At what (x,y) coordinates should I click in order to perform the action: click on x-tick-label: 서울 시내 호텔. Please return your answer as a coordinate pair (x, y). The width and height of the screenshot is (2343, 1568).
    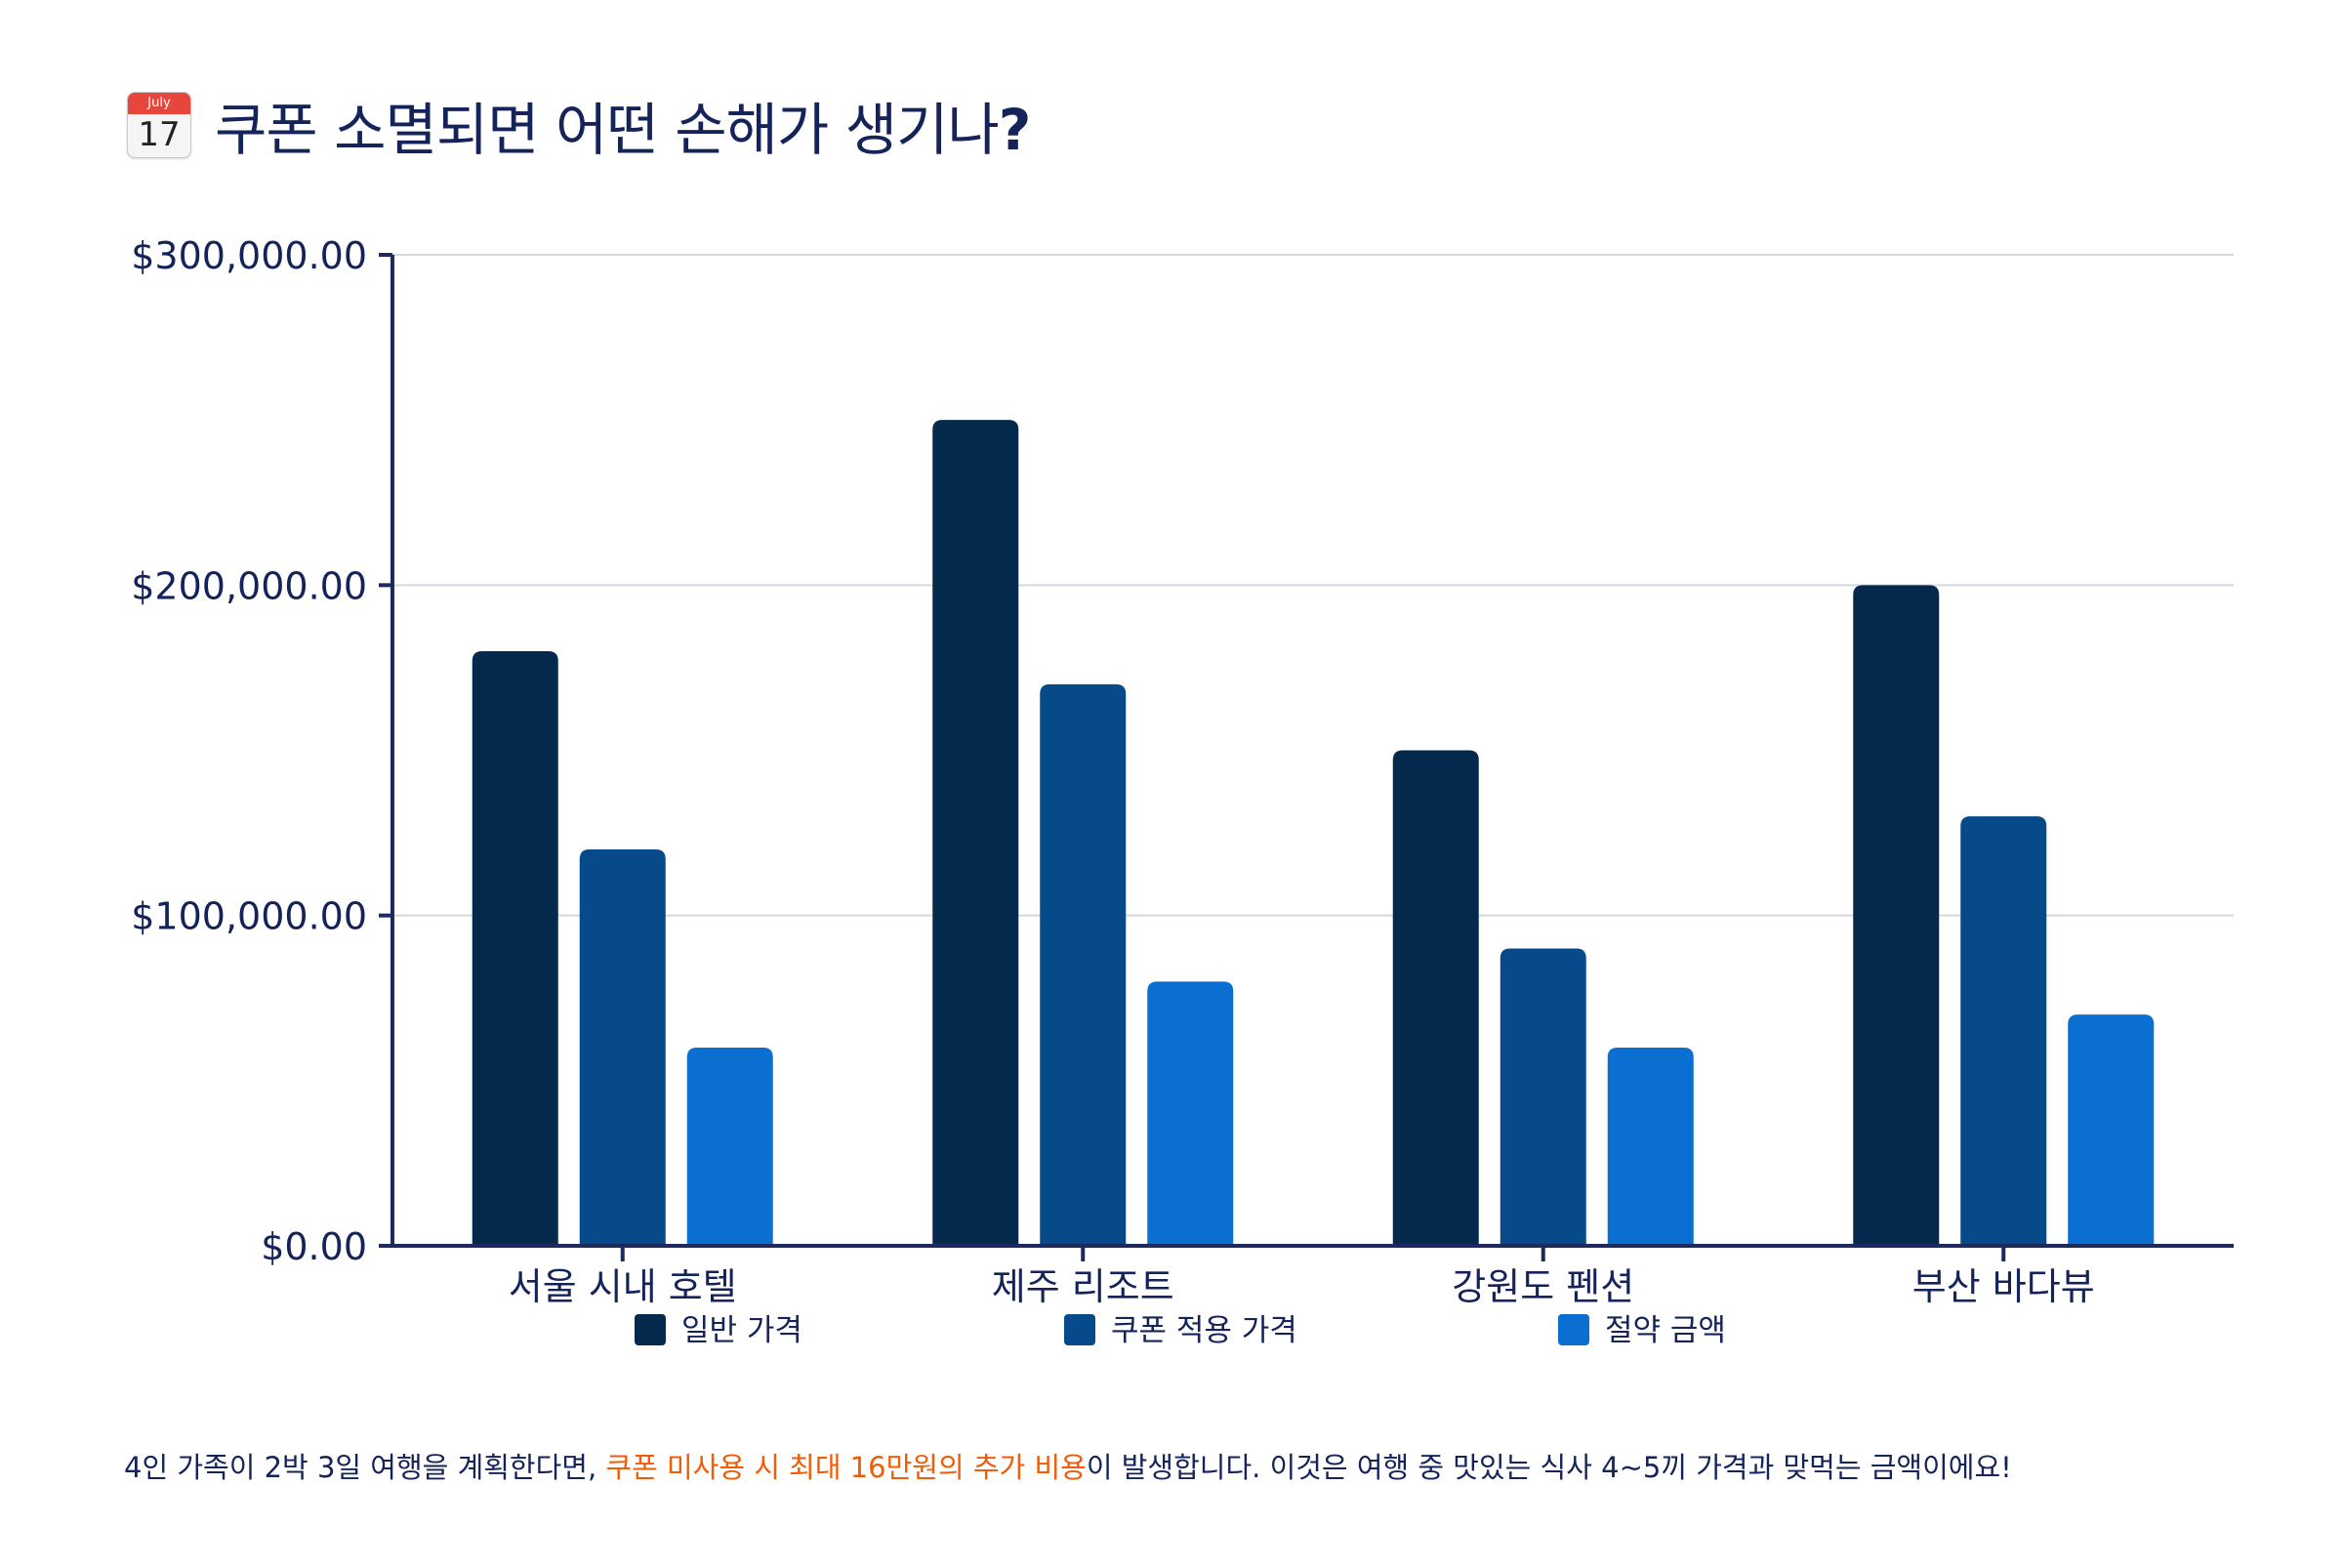
    Looking at the image, I should click on (623, 1286).